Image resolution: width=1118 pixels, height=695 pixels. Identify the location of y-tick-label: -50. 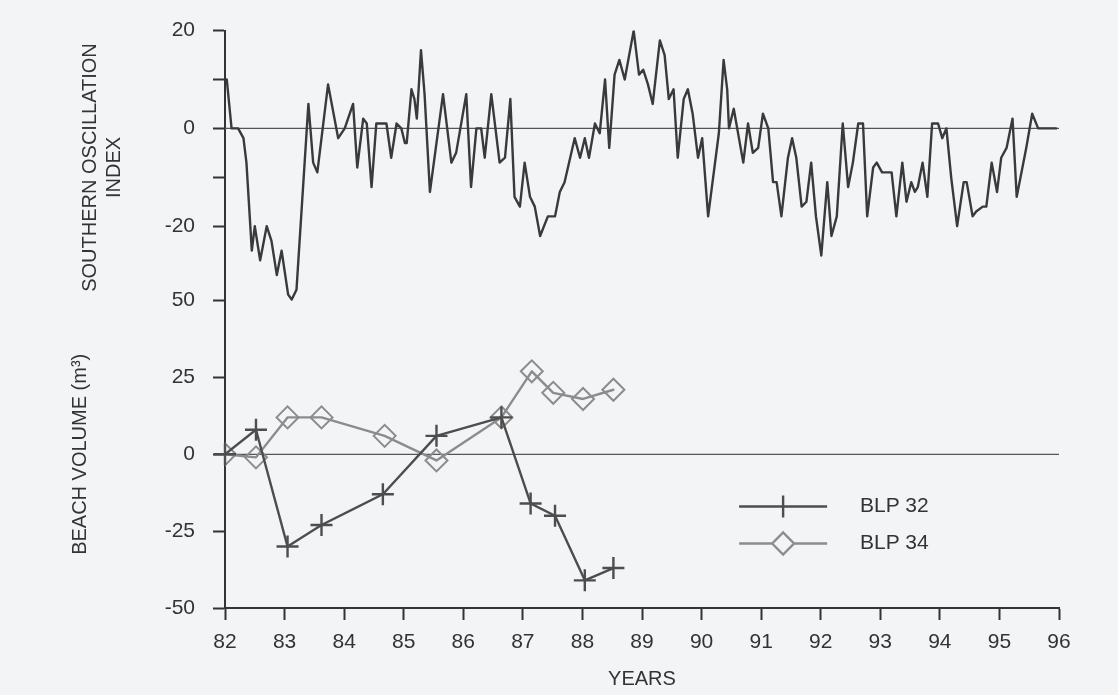
(179, 606).